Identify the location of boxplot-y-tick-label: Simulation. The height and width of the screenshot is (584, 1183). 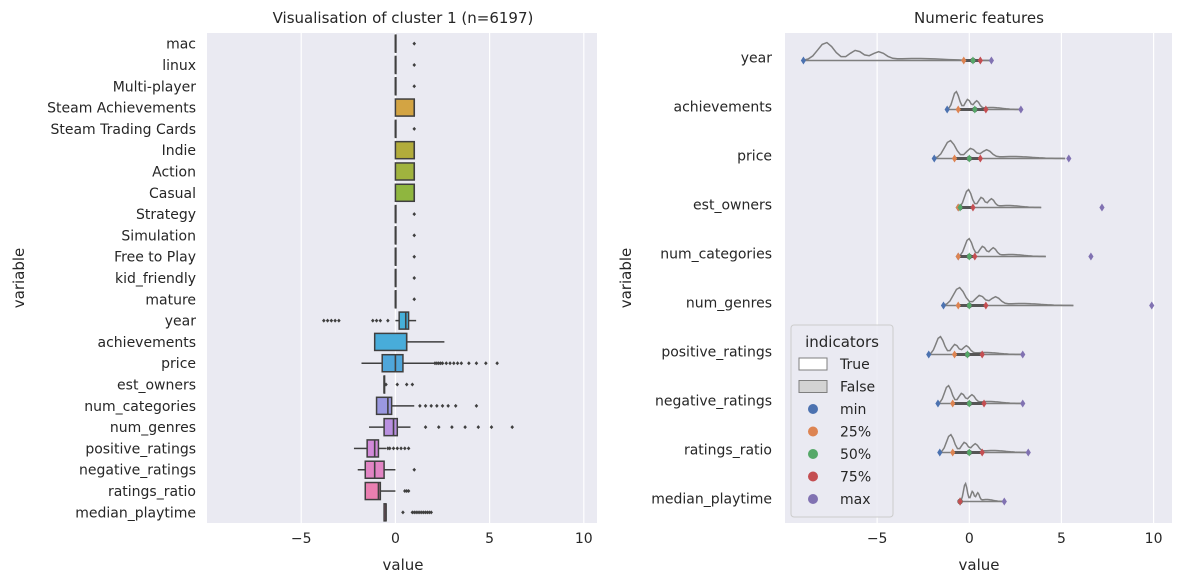
(158, 236).